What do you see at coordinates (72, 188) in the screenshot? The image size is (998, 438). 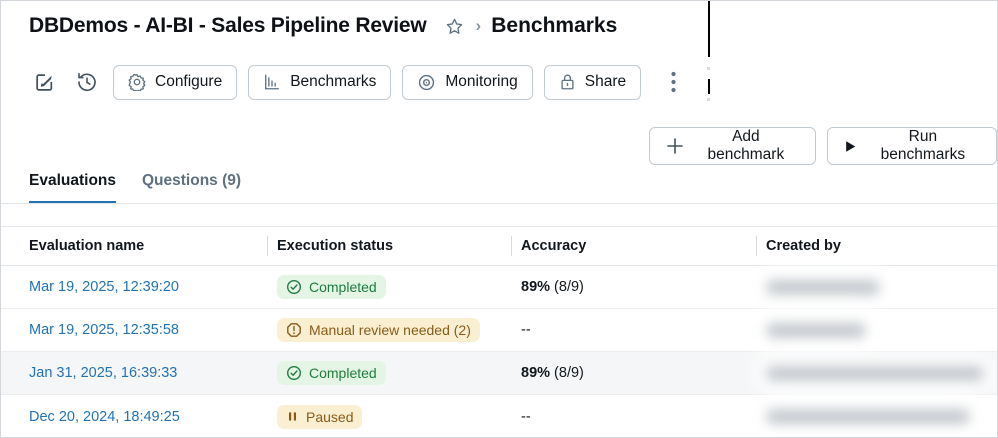 I see `tab-evaluations: Evaluations` at bounding box center [72, 188].